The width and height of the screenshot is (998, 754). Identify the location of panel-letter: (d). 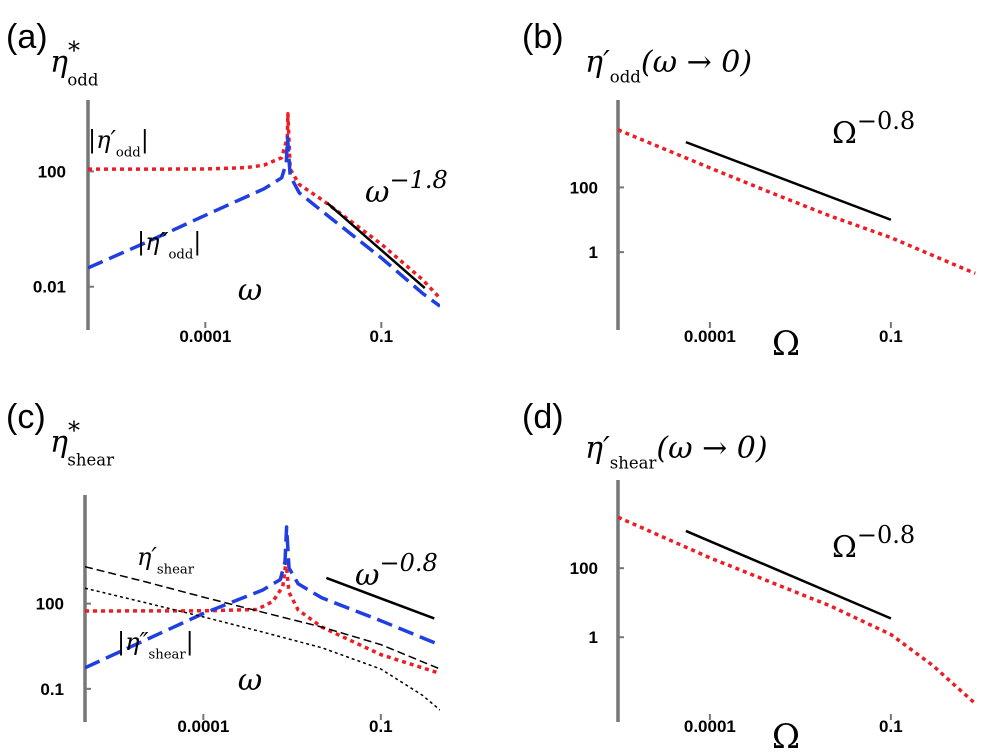
(543, 417).